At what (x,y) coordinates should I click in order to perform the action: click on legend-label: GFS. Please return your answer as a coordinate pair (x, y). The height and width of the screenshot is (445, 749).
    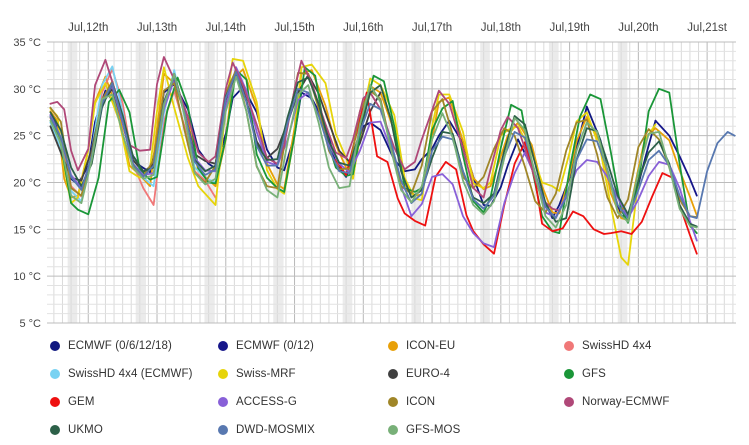
    Looking at the image, I should click on (594, 374).